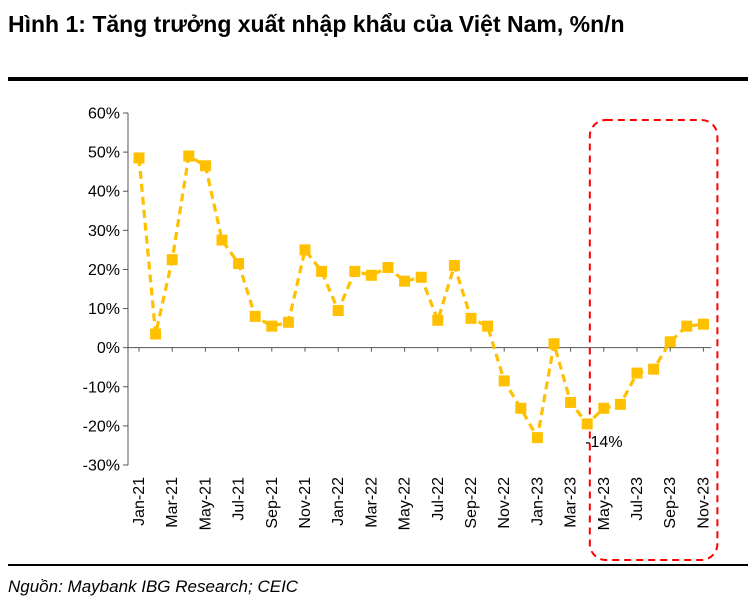  What do you see at coordinates (378, 565) in the screenshot?
I see `footer-rule` at bounding box center [378, 565].